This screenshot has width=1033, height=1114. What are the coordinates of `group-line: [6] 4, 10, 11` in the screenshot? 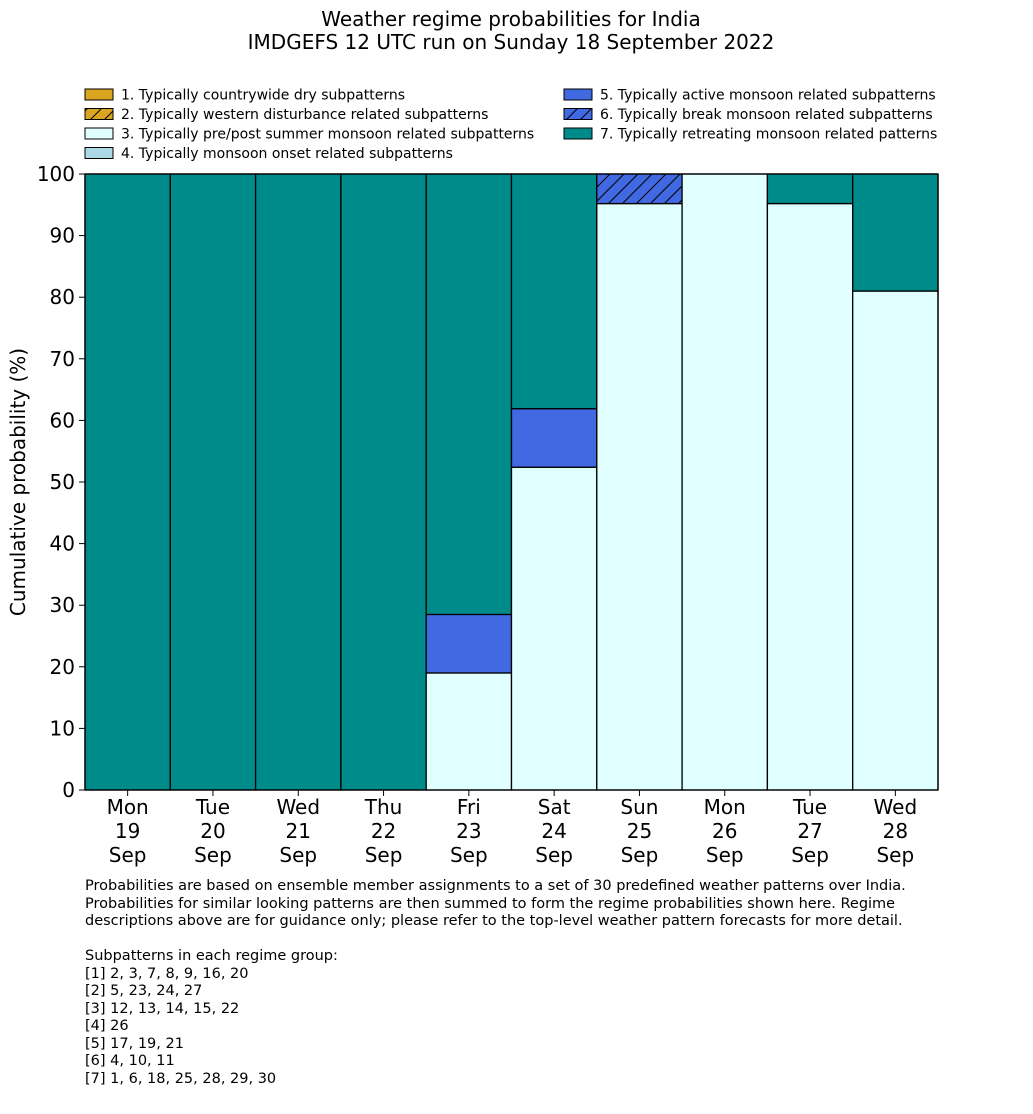 It's located at (130, 1061).